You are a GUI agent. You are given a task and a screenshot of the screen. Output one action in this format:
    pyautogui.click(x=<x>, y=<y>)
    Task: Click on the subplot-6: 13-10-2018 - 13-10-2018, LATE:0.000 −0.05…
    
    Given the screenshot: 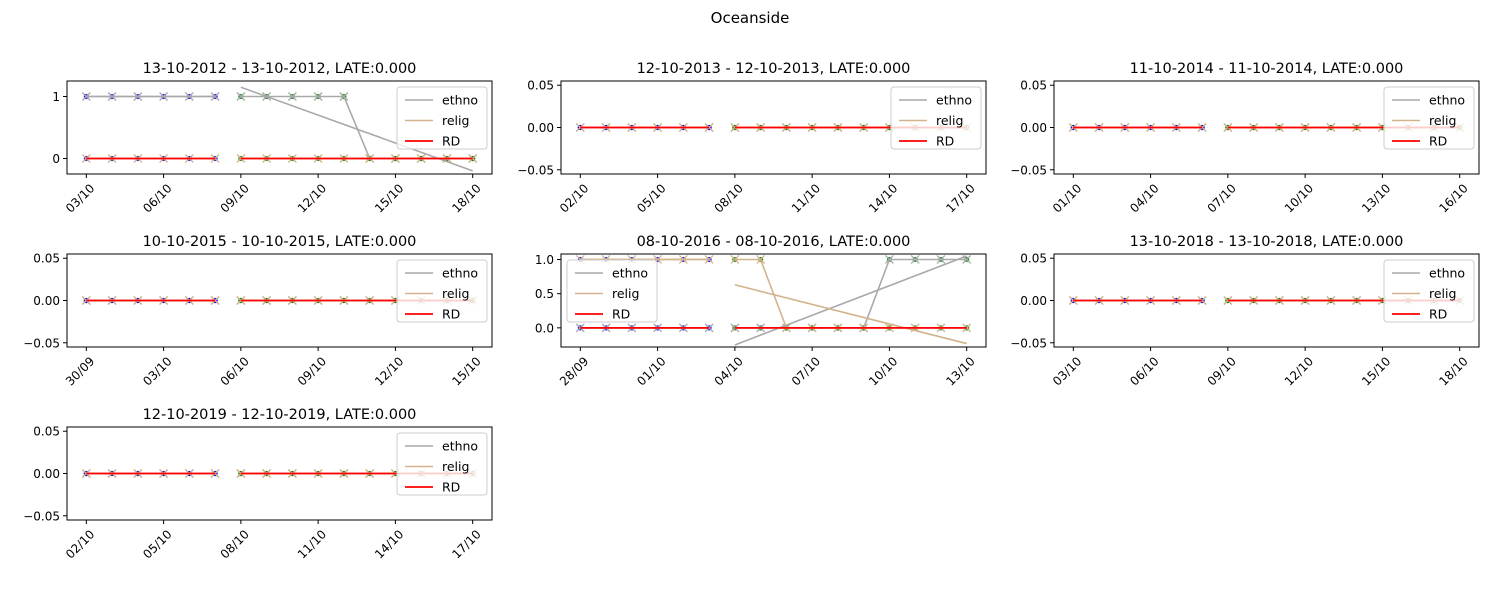 What is the action you would take?
    pyautogui.click(x=1245, y=311)
    